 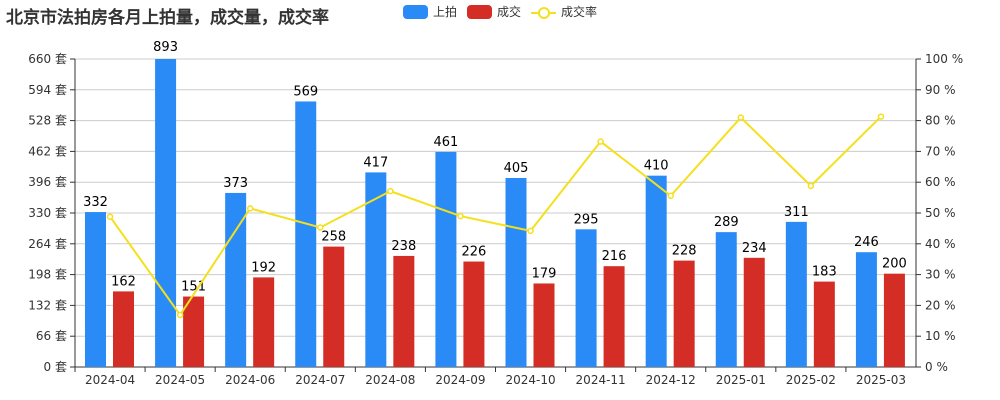 What do you see at coordinates (47, 151) in the screenshot?
I see `y-left-tick-label: 462 套` at bounding box center [47, 151].